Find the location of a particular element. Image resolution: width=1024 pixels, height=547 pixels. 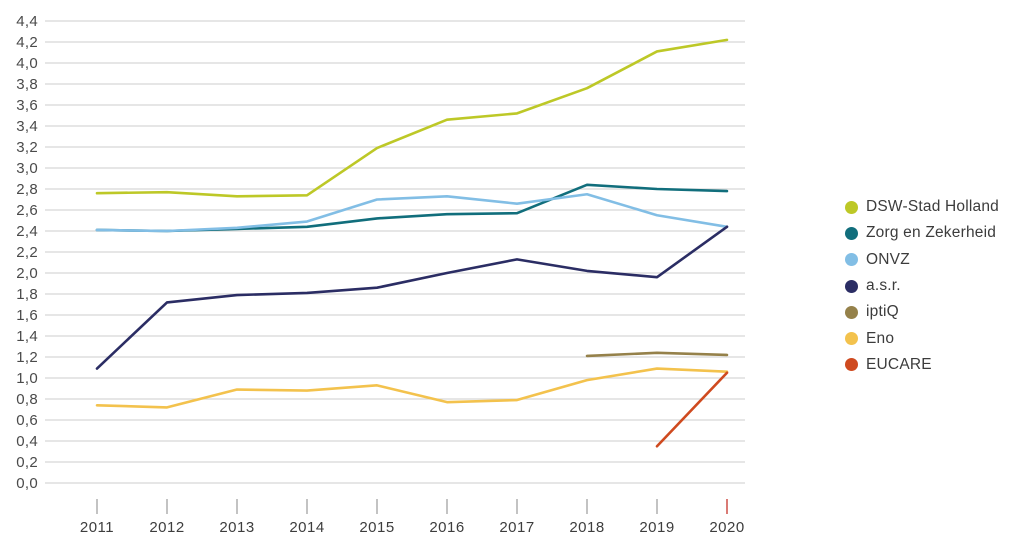

x-axis-year-label: 2016 is located at coordinates (446, 527).